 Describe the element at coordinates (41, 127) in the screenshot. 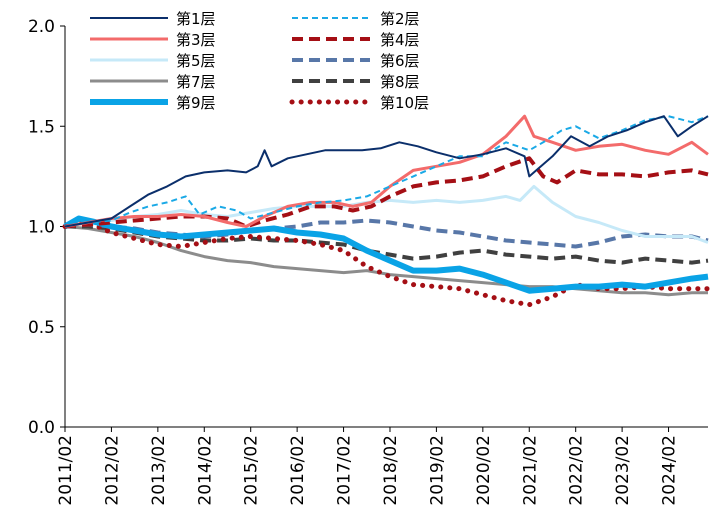

I see `y-tick-label: 1.5` at that location.